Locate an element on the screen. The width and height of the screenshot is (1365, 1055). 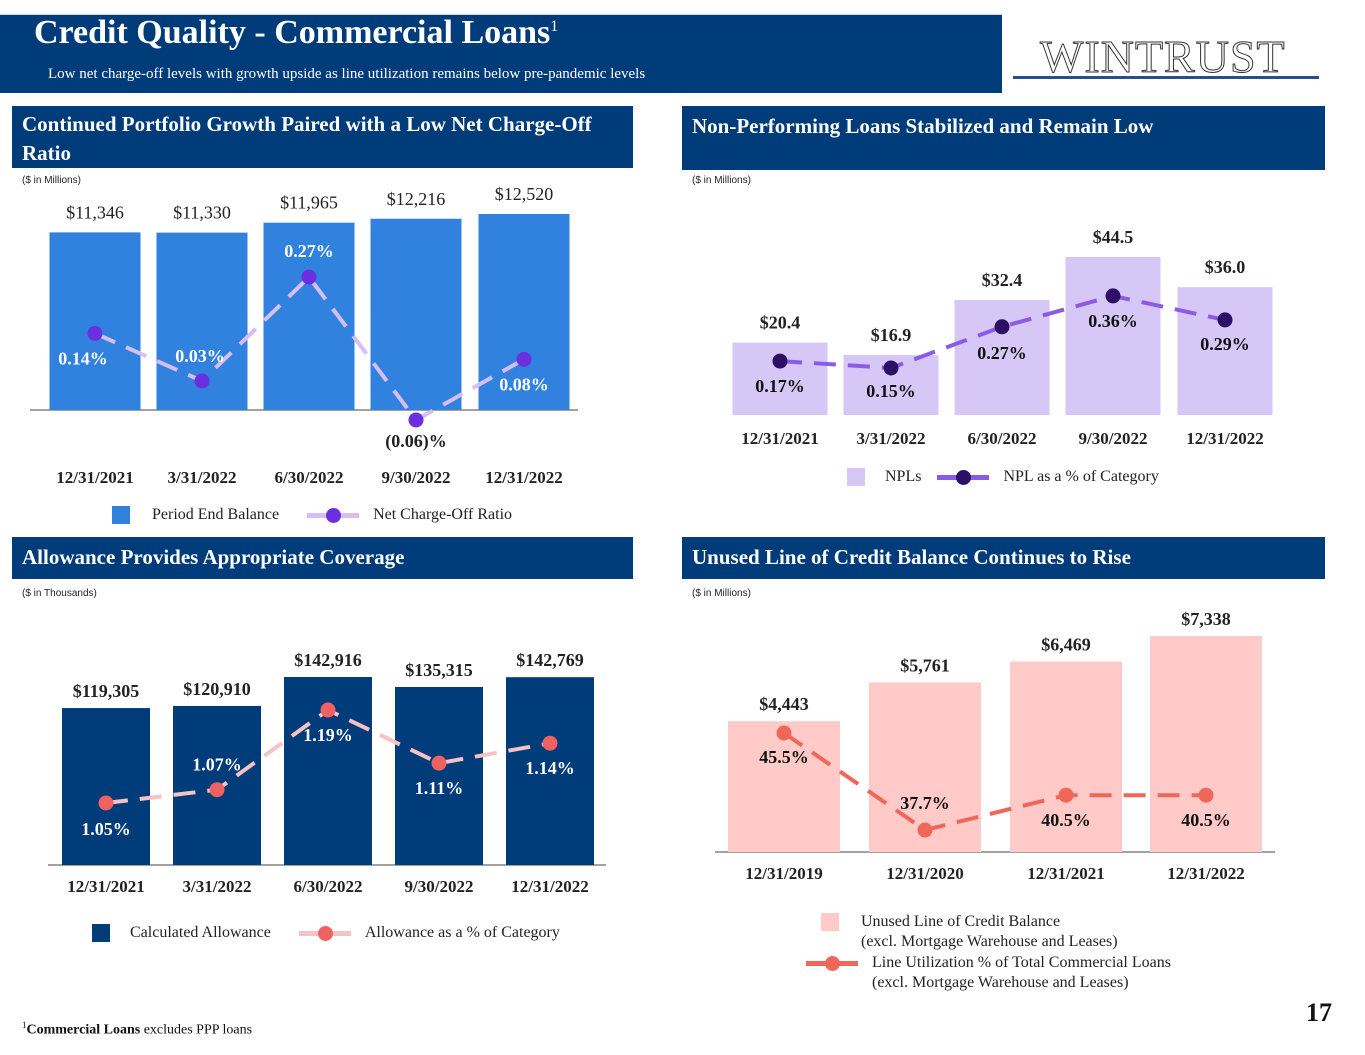
bar-value-label: $44.5 is located at coordinates (1113, 237).